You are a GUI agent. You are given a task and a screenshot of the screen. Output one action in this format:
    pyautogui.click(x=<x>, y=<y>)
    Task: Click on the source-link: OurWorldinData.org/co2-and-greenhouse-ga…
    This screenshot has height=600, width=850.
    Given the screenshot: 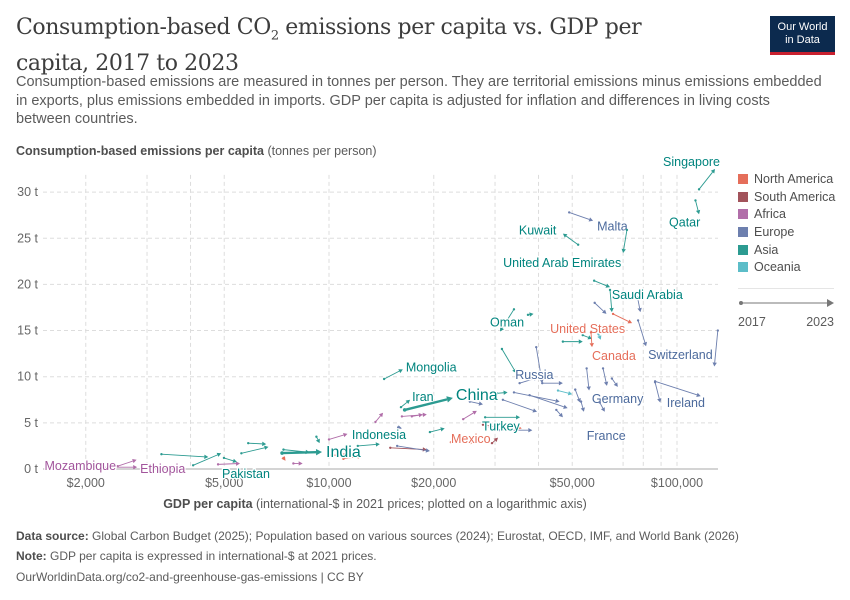 What is the action you would take?
    pyautogui.click(x=190, y=577)
    